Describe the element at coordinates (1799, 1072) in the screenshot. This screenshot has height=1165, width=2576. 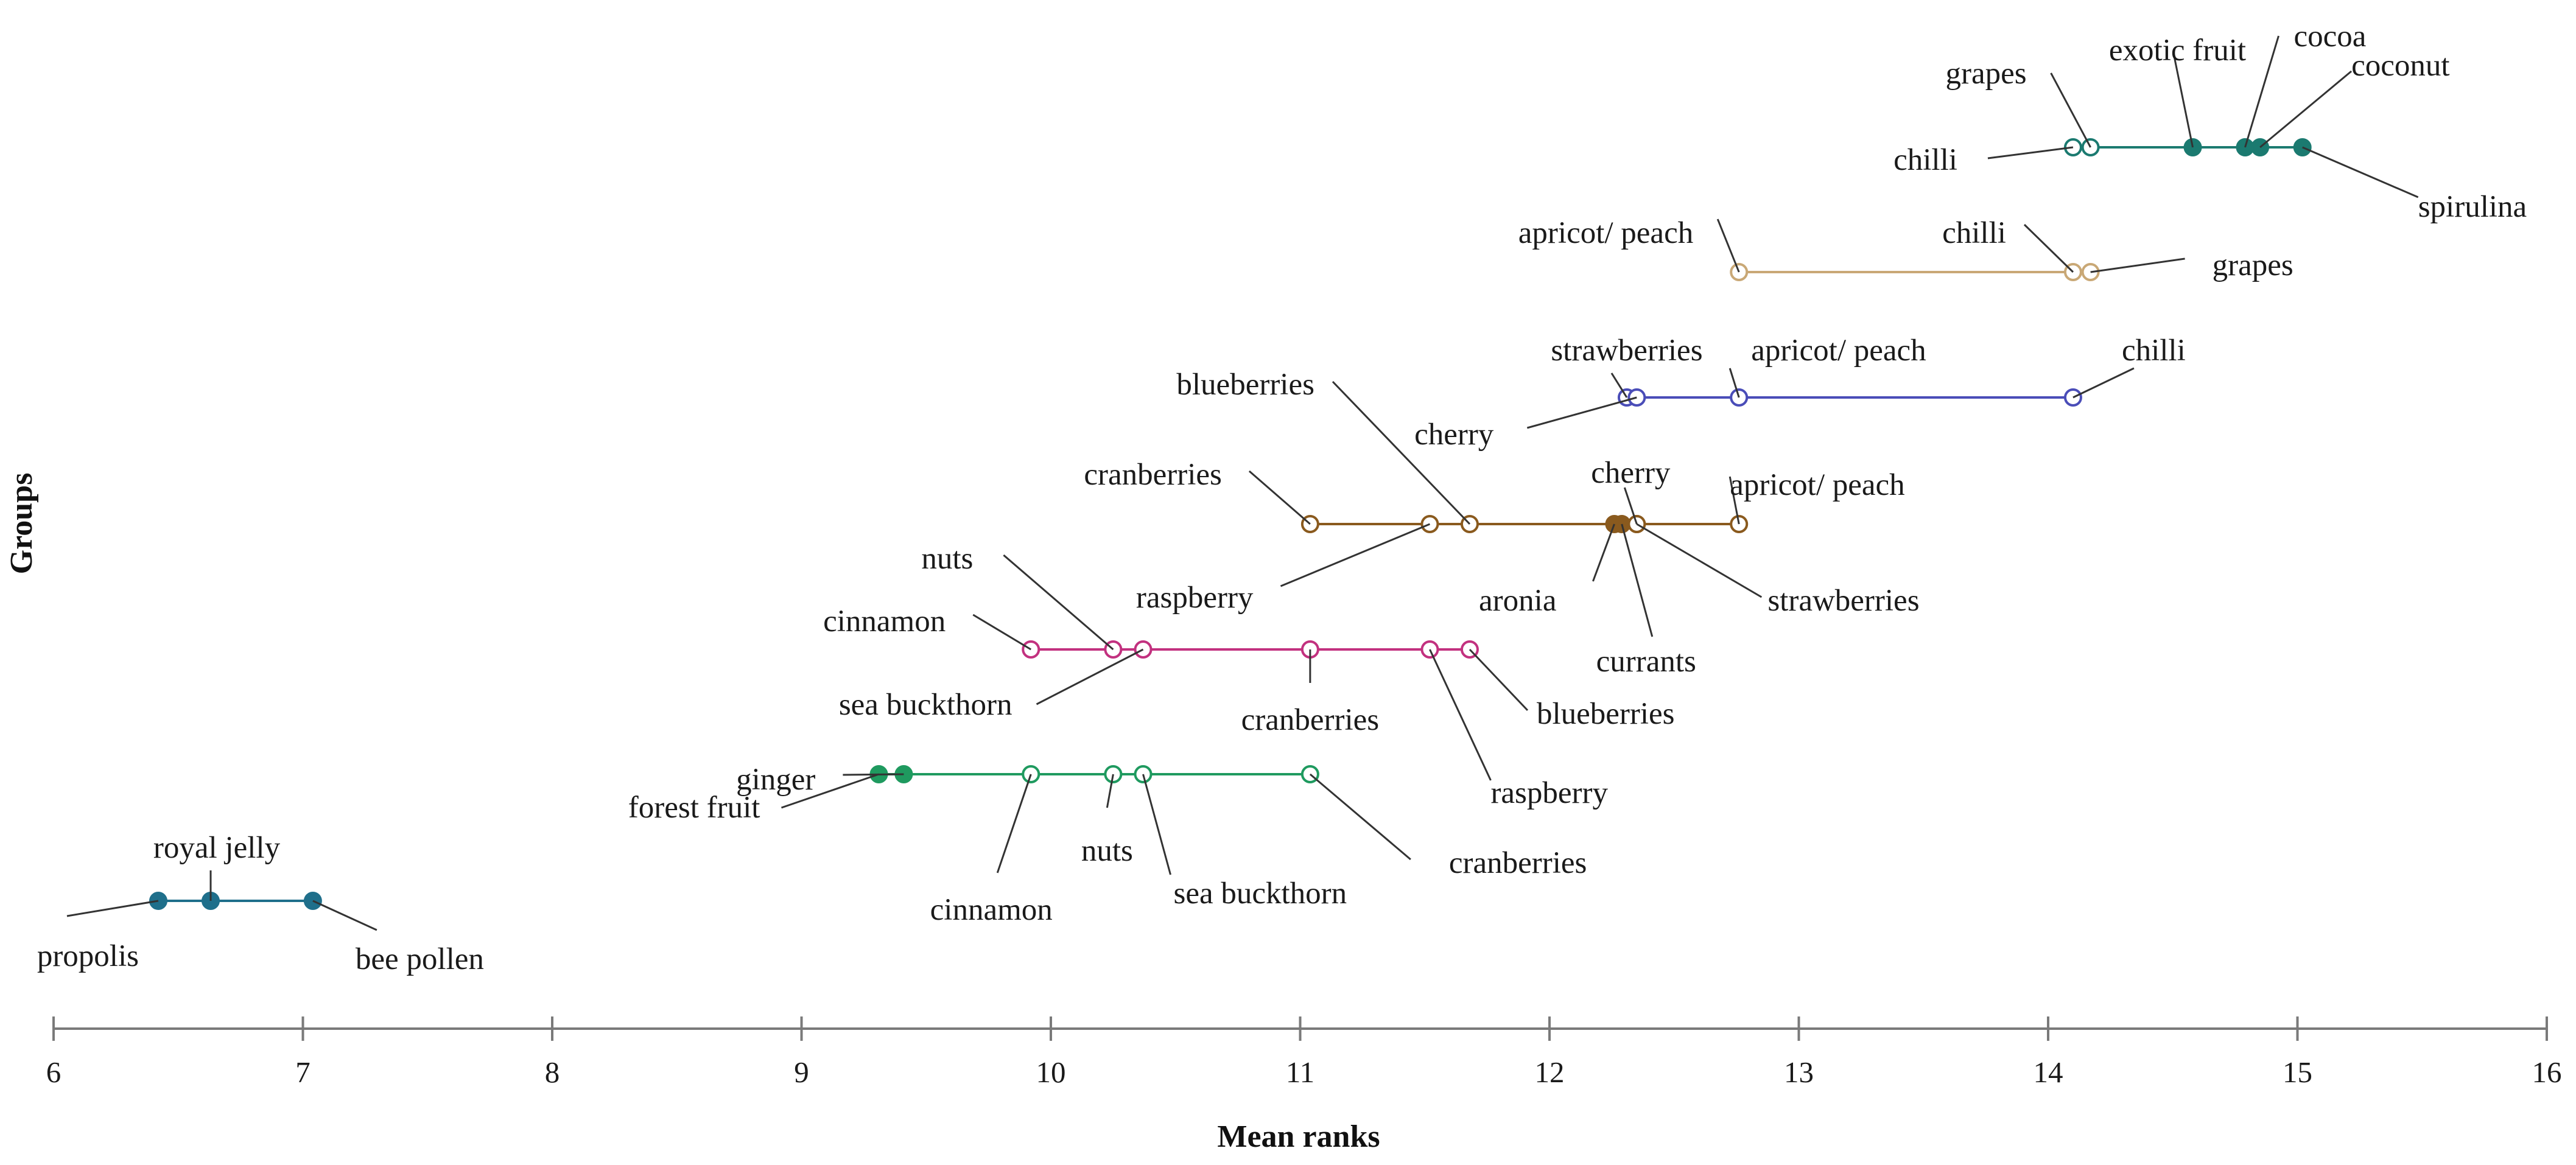
I see `x-tick-label: 13` at that location.